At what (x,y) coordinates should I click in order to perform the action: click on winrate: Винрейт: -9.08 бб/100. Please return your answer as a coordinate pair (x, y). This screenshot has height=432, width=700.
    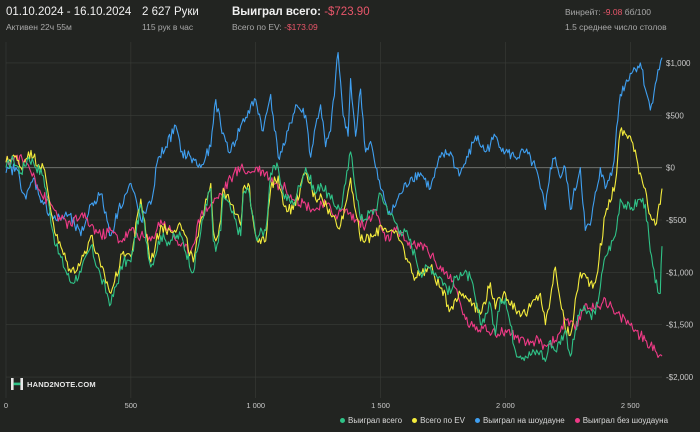
    Looking at the image, I should click on (608, 12).